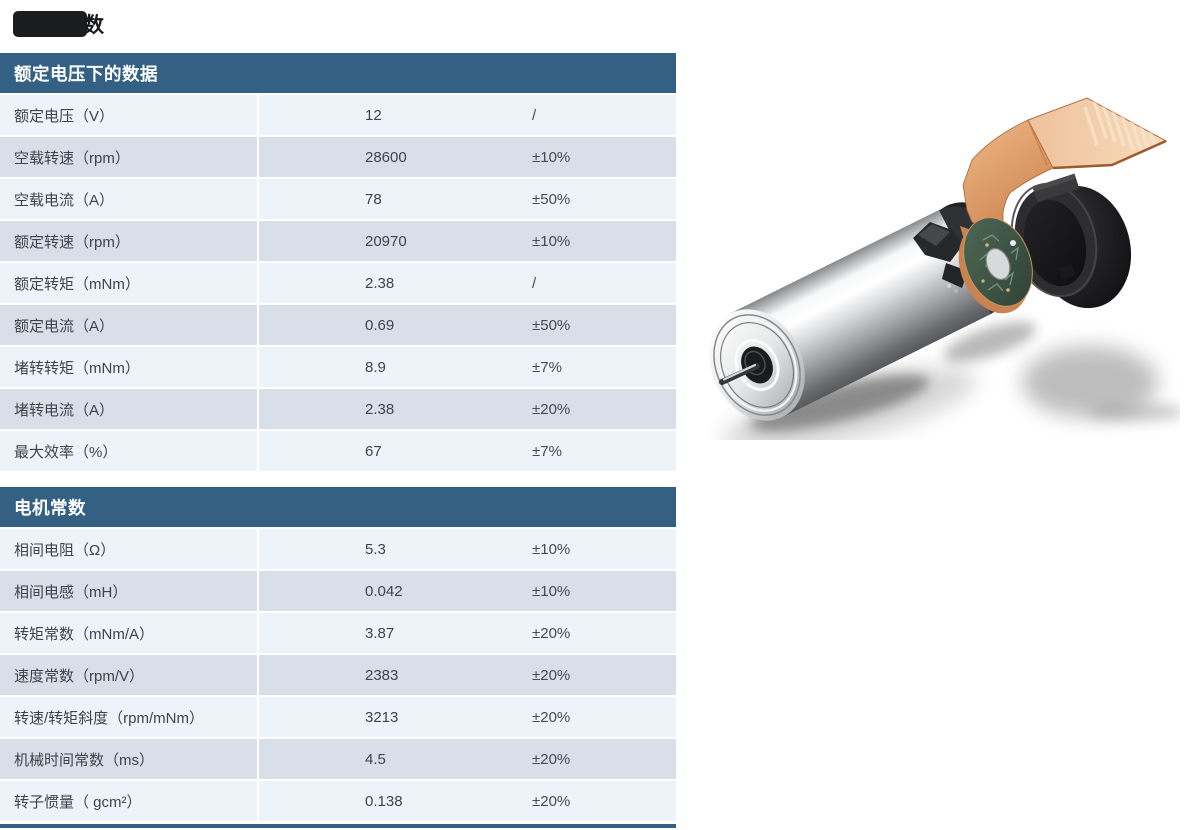 This screenshot has height=830, width=1200. Describe the element at coordinates (373, 451) in the screenshot. I see `spec-value: 67` at that location.